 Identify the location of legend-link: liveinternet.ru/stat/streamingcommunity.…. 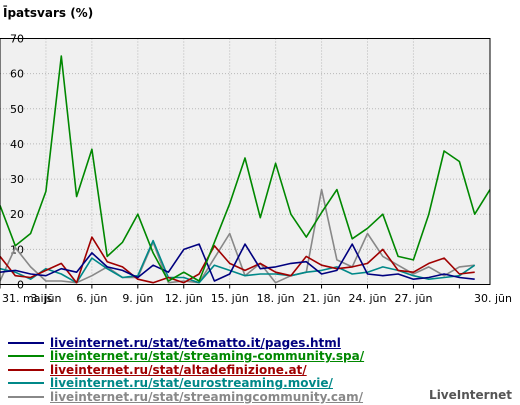
(207, 396).